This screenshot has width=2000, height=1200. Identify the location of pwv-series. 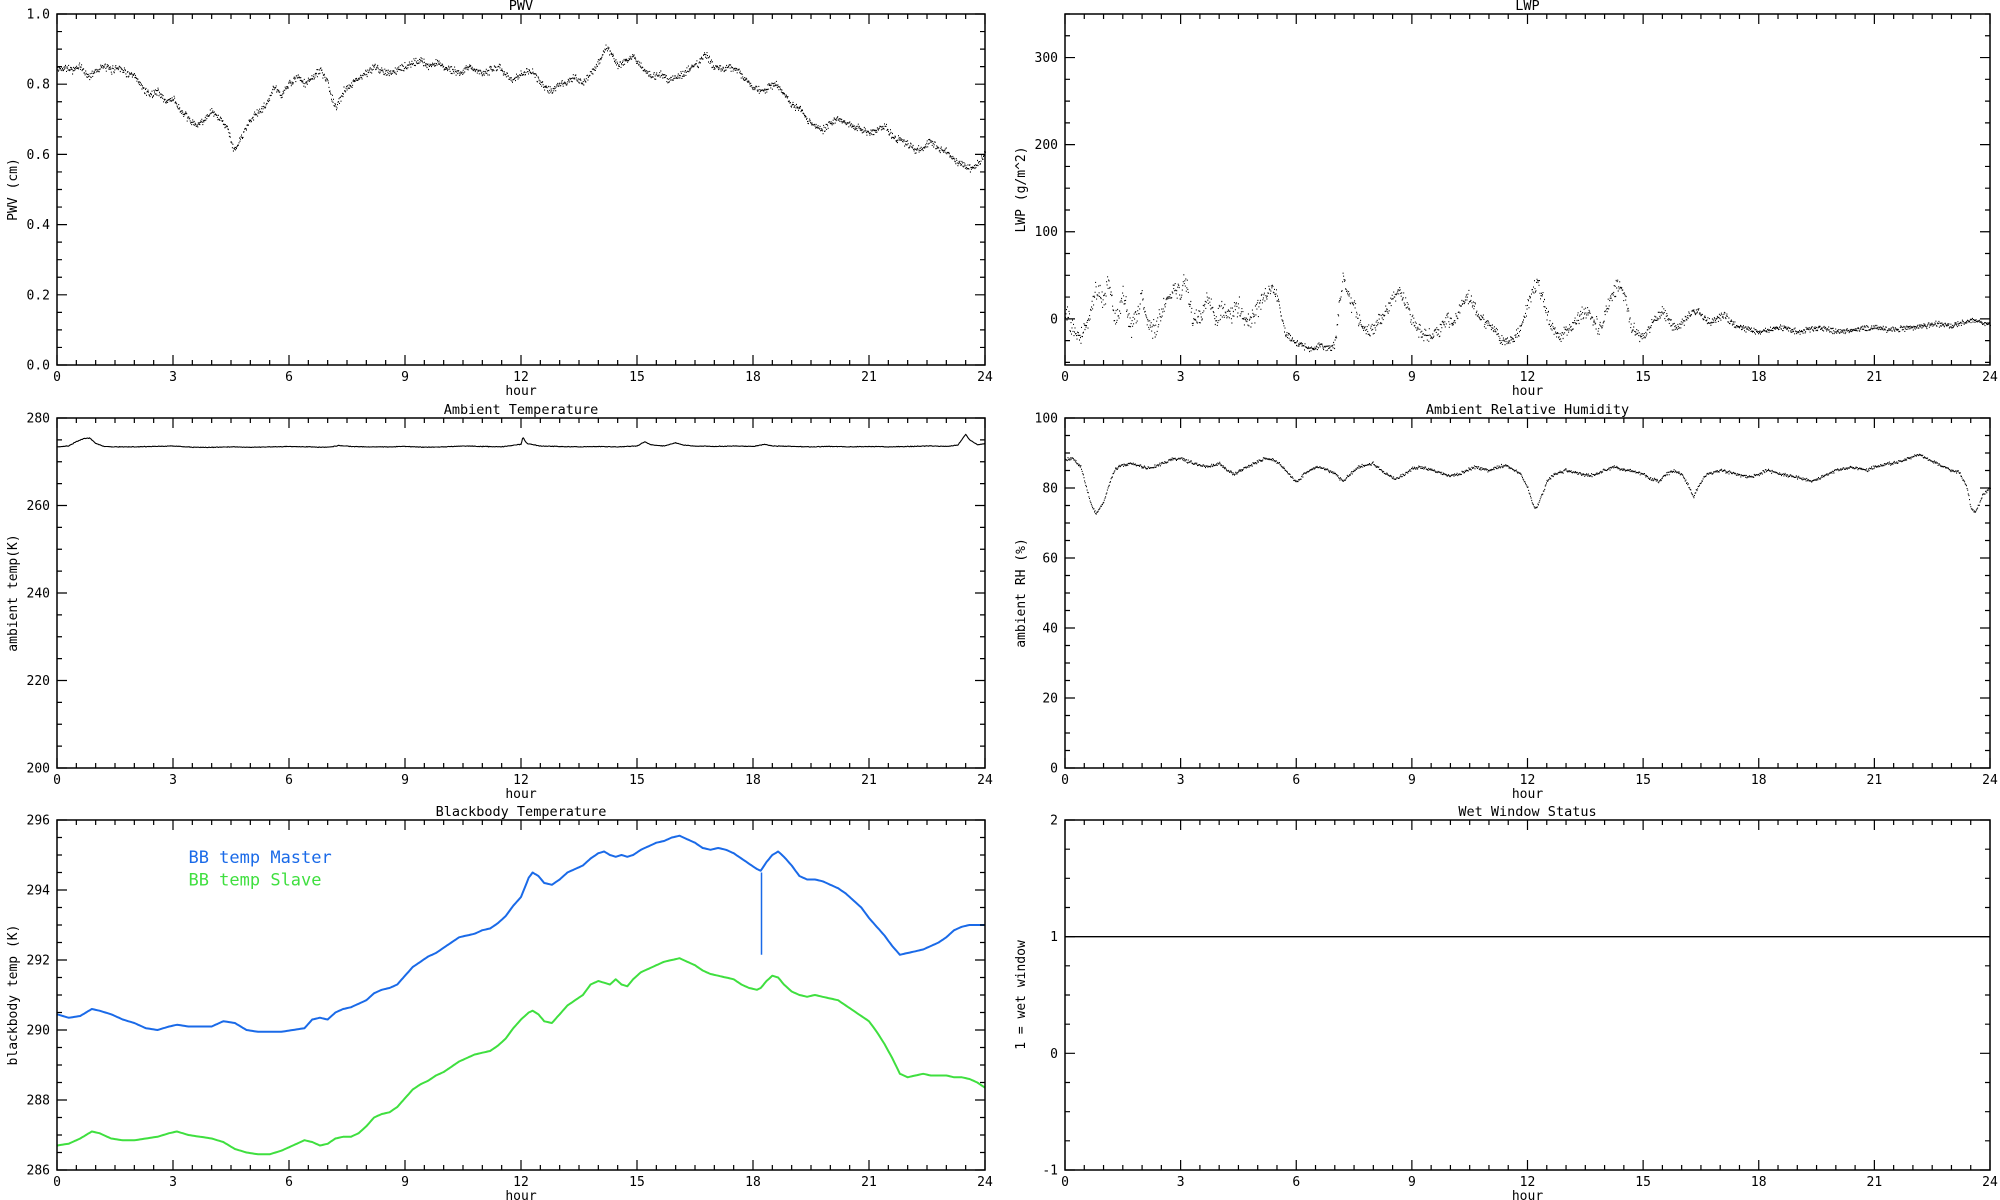
(521, 108).